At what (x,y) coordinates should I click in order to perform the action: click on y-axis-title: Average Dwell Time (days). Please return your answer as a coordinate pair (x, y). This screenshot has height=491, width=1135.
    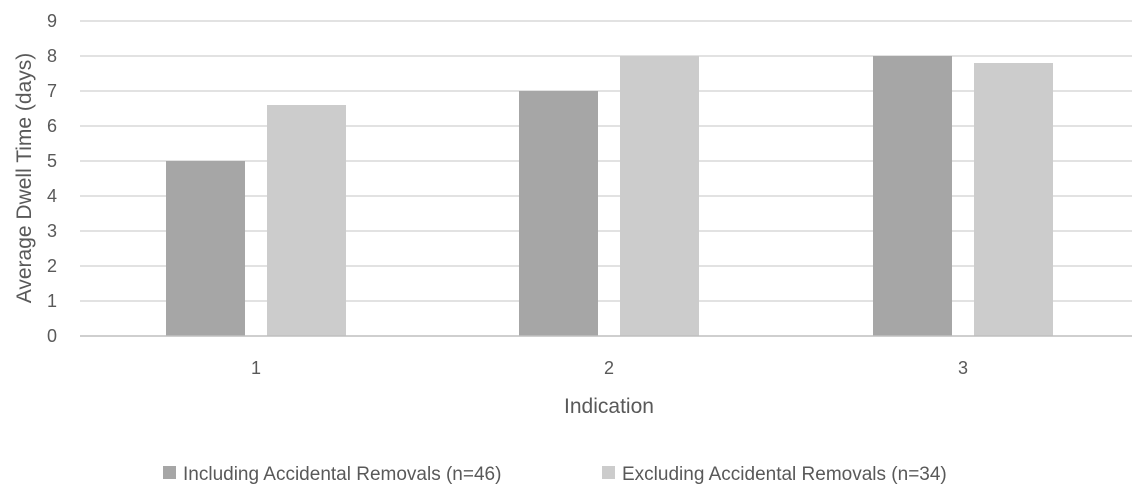
    Looking at the image, I should click on (24, 178).